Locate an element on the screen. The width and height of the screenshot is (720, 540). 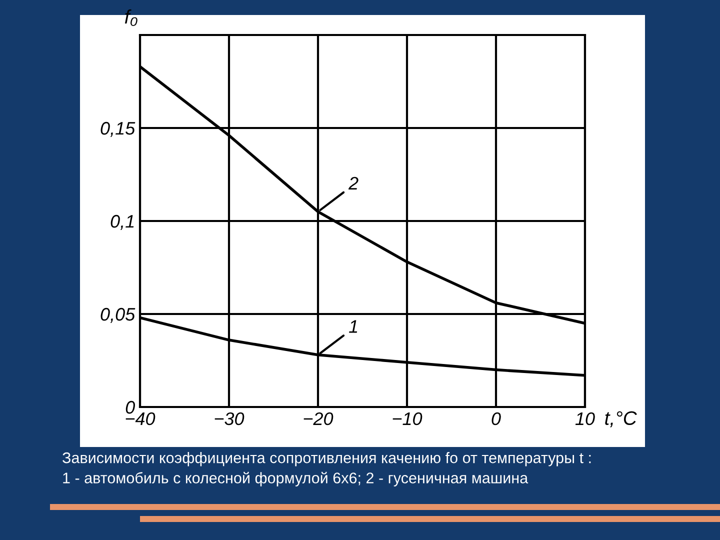
text: Зависимости коэффициента сопротивления качению fо от температуры t : 1 - автомобиль с колесной формулой 6x6; 2 - гусеничная машина is located at coordinates (326, 469).